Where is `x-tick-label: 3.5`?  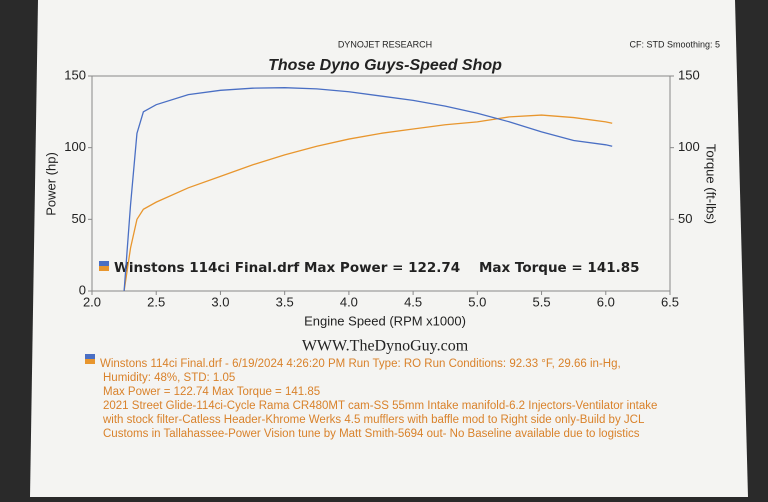 x-tick-label: 3.5 is located at coordinates (285, 301).